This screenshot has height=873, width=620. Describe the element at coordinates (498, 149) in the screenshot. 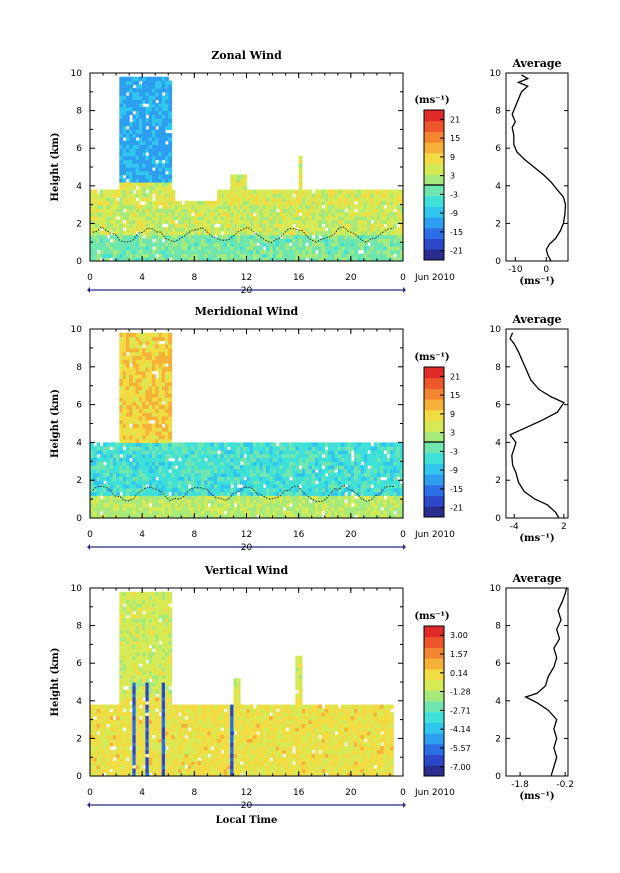

I see `profile-y-tick-label: 6` at that location.